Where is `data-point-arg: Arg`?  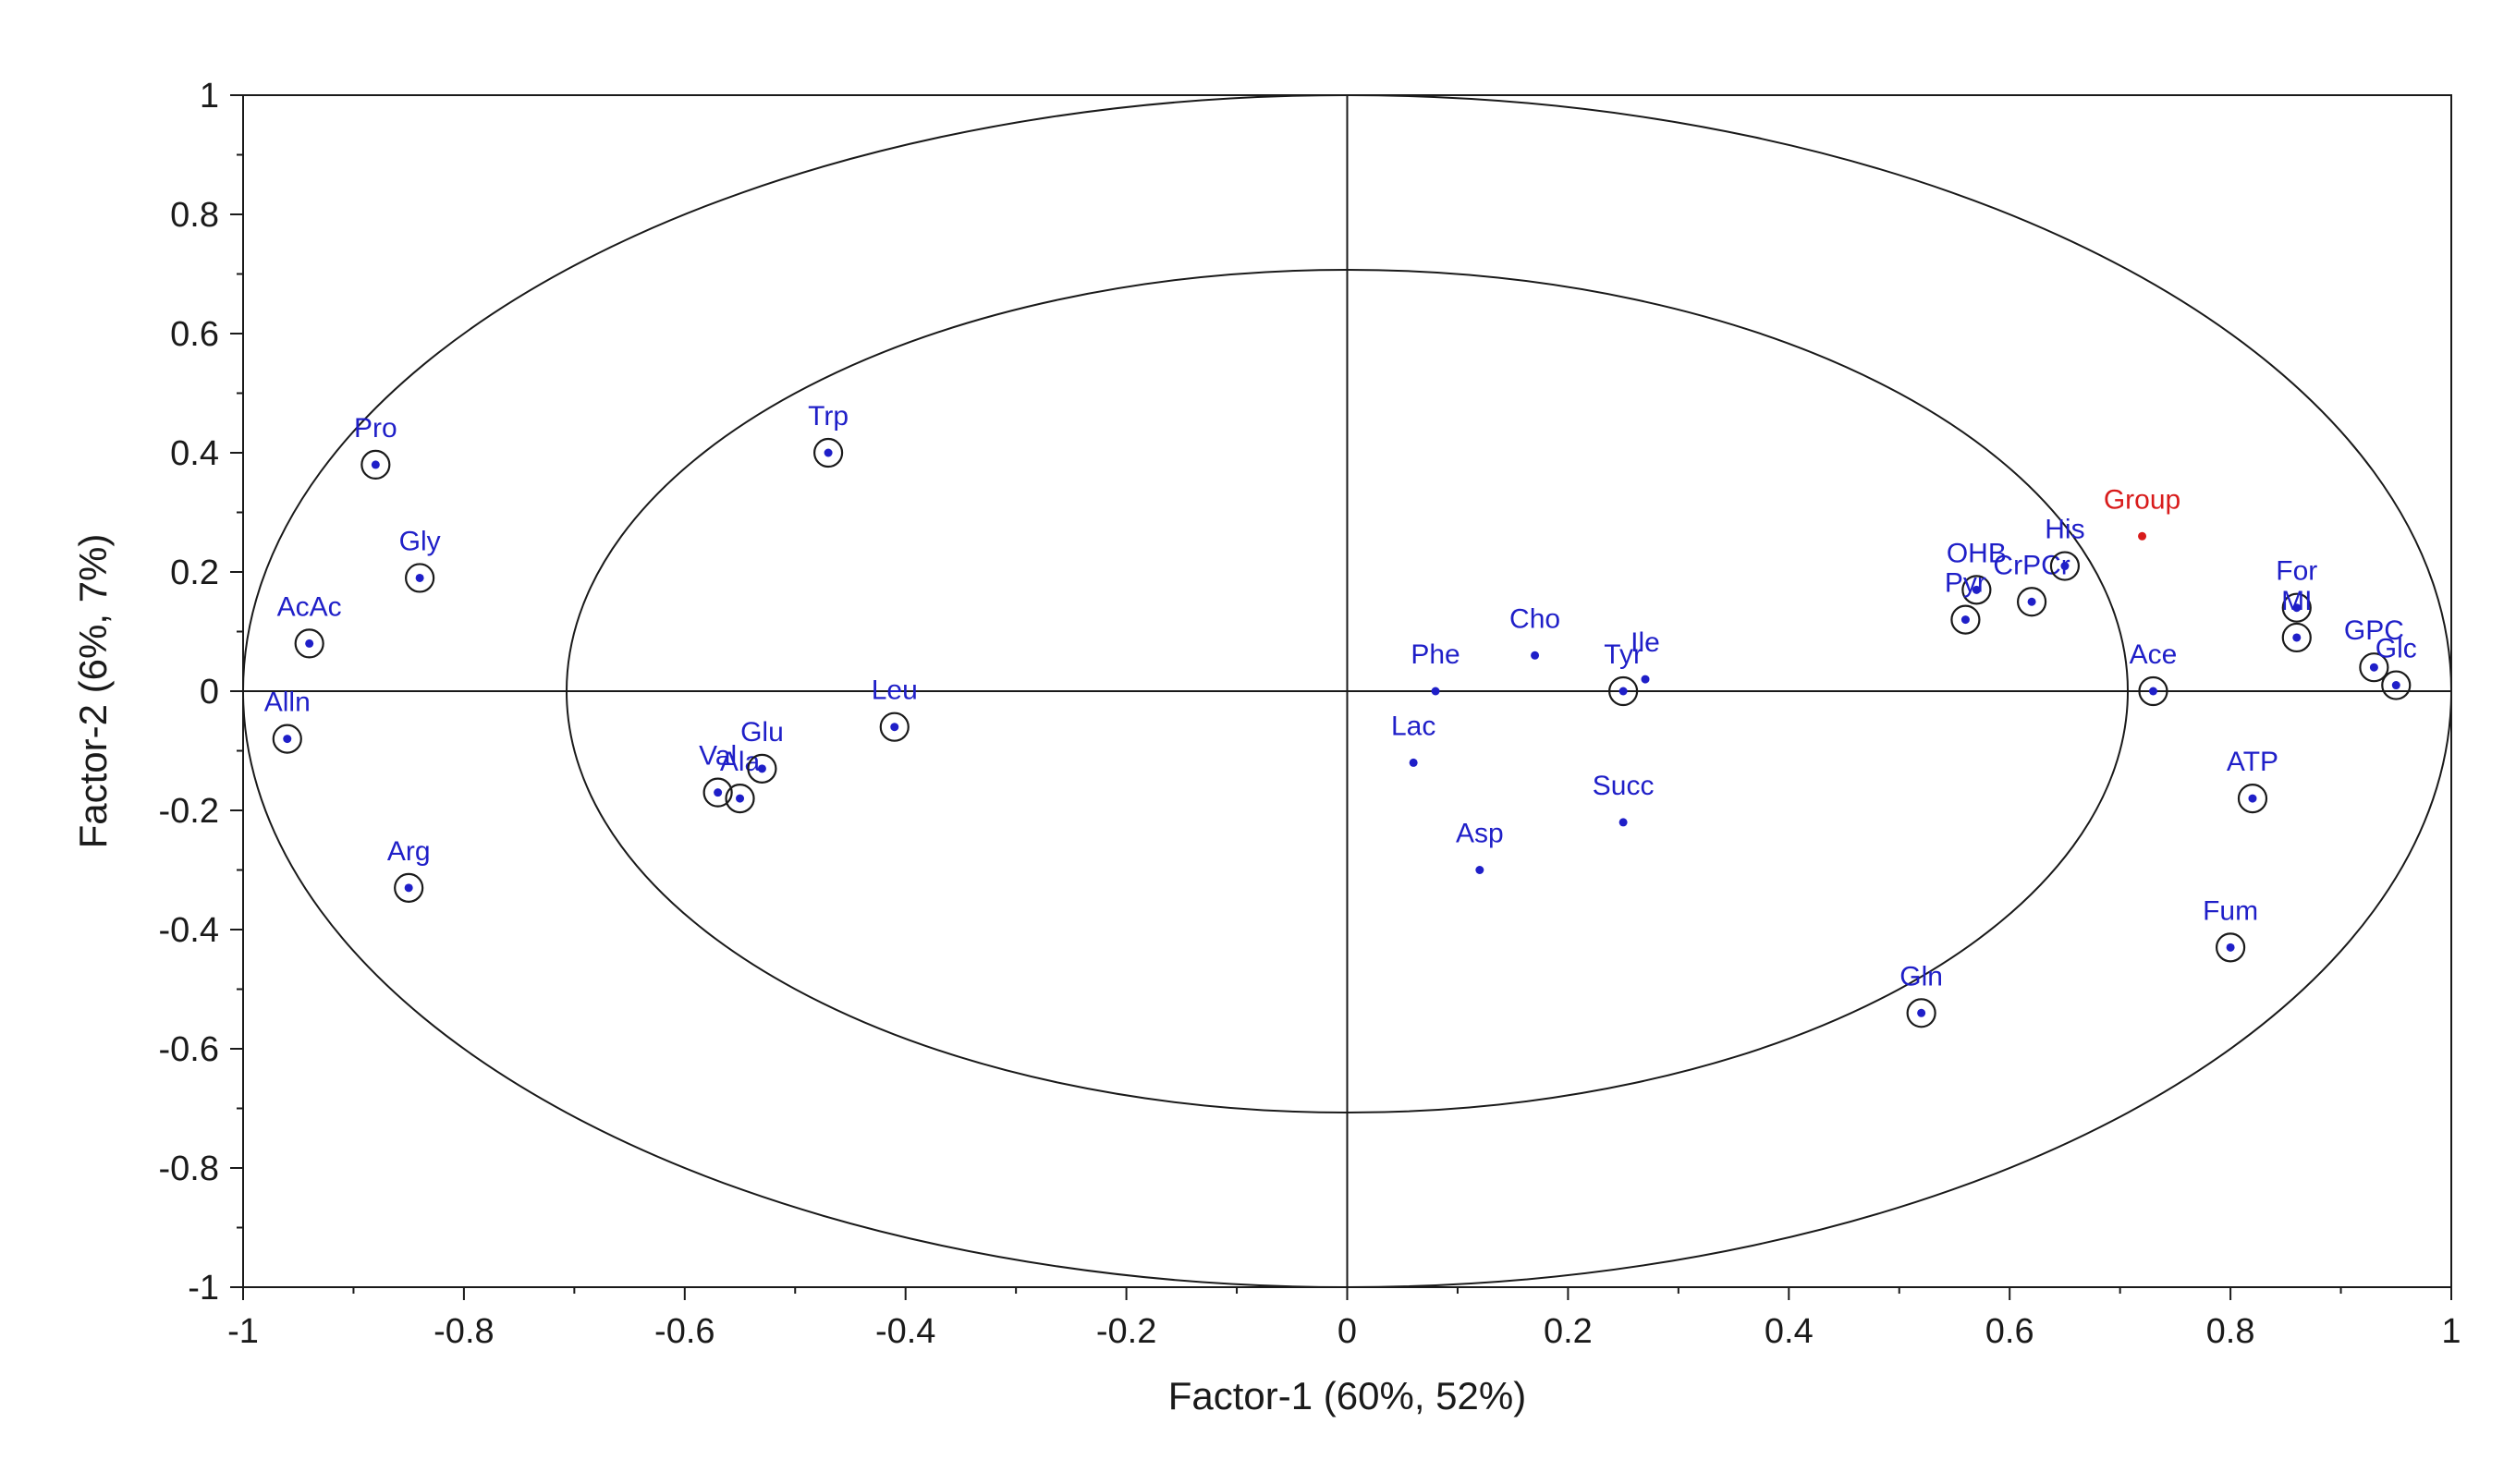
data-point-arg: Arg is located at coordinates (409, 869).